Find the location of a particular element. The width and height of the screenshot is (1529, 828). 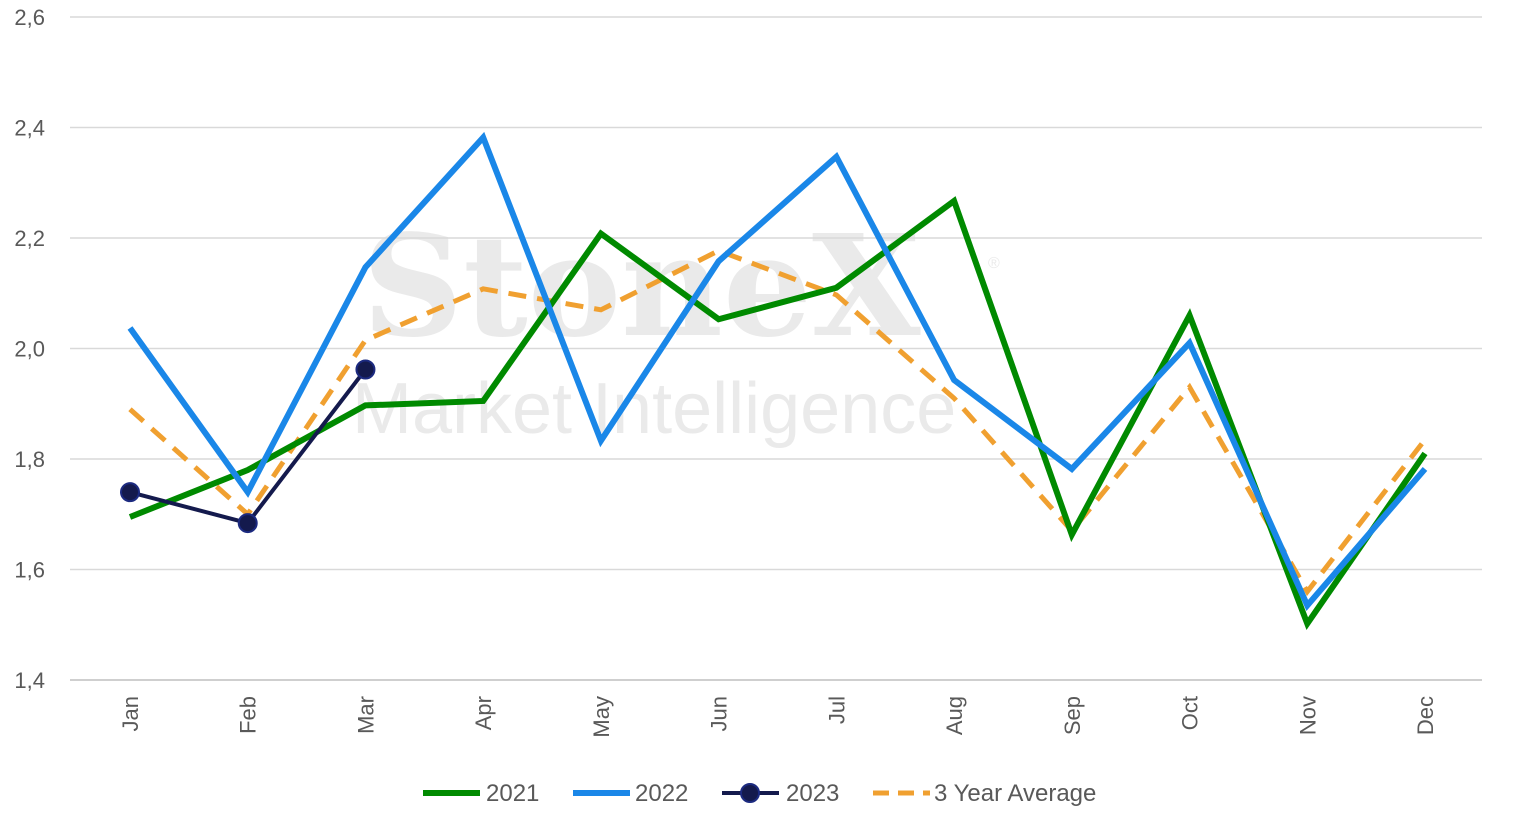

x-tick-label: Apr is located at coordinates (483, 713).